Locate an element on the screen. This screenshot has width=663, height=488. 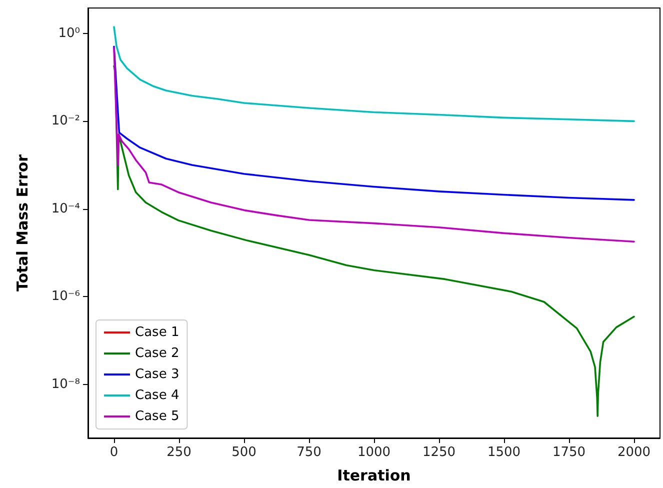
legend-label: Case 2 is located at coordinates (157, 353).